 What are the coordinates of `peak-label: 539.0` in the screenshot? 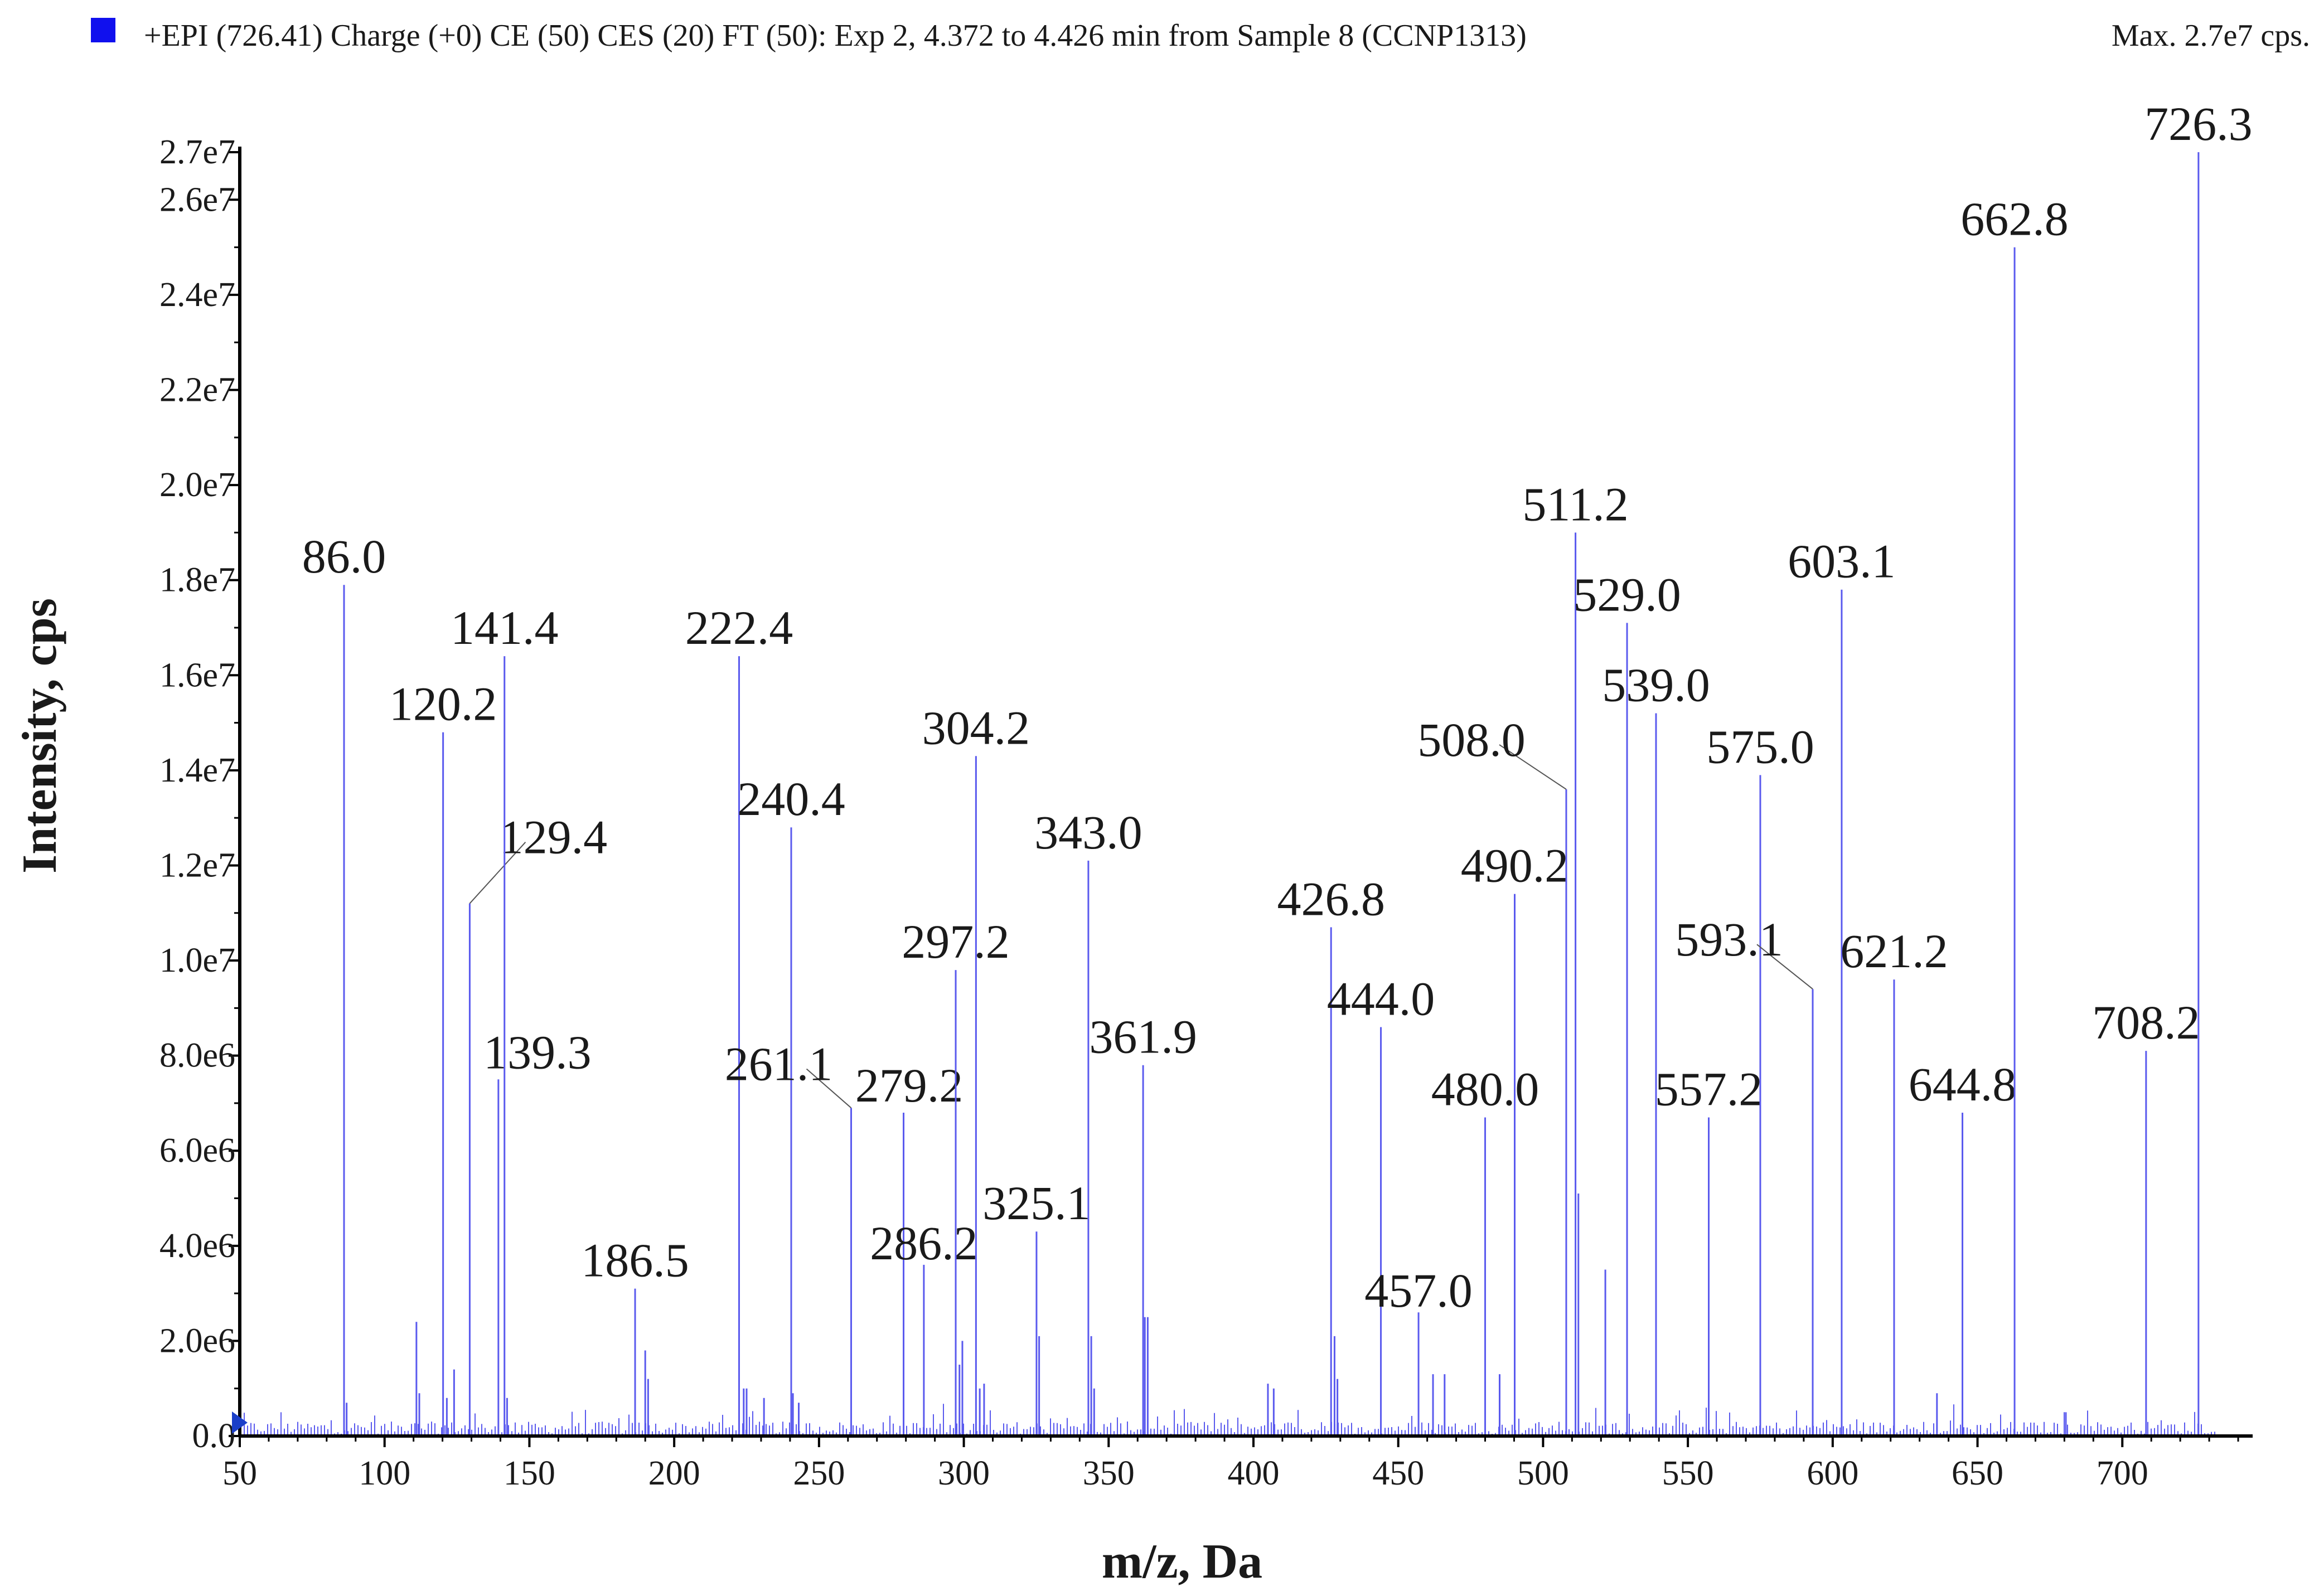 It's located at (1656, 684).